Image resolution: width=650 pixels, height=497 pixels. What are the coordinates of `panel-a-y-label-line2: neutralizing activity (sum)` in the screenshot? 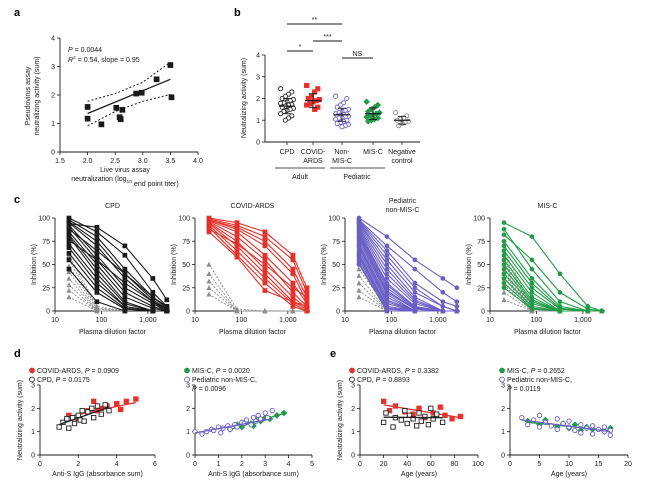 It's located at (37, 96).